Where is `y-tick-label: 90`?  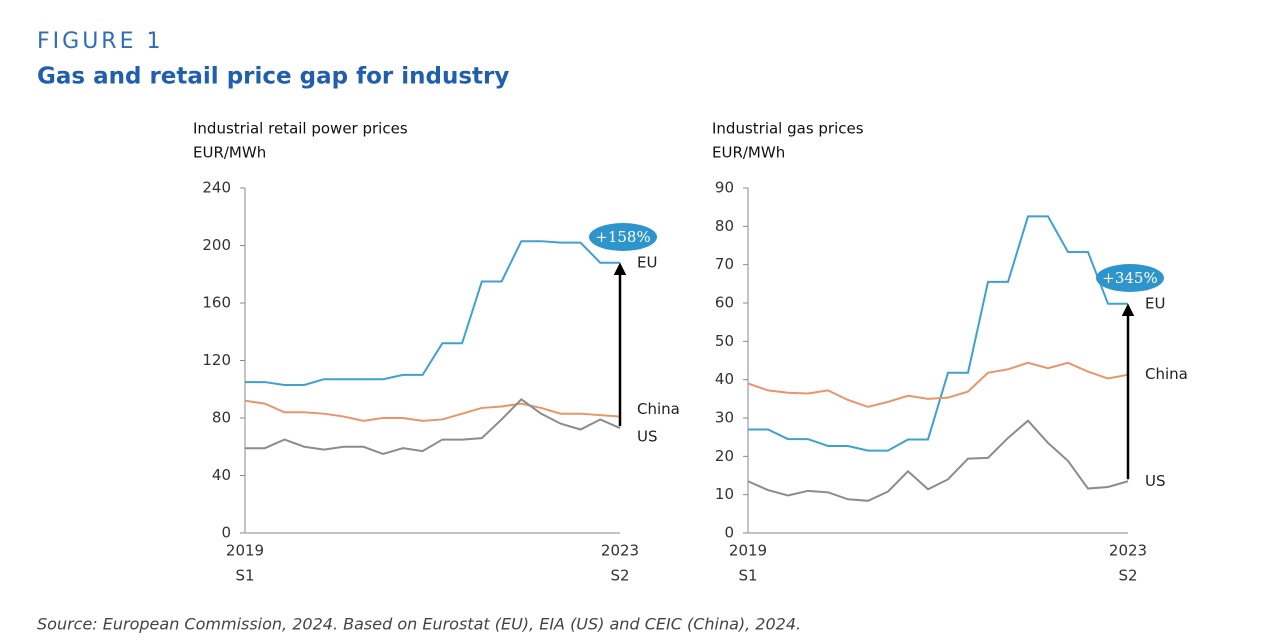
y-tick-label: 90 is located at coordinates (724, 188).